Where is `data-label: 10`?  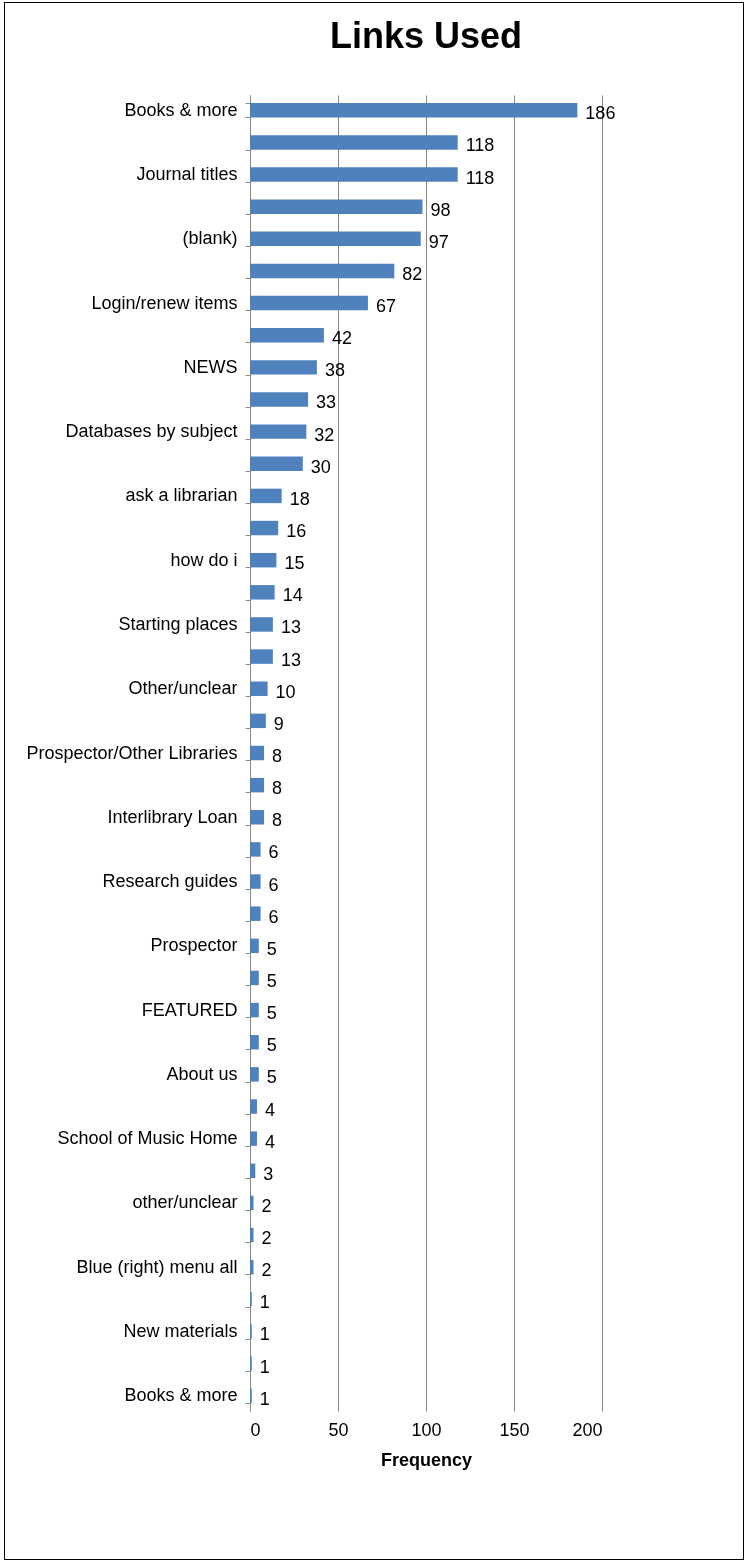 data-label: 10 is located at coordinates (285, 691).